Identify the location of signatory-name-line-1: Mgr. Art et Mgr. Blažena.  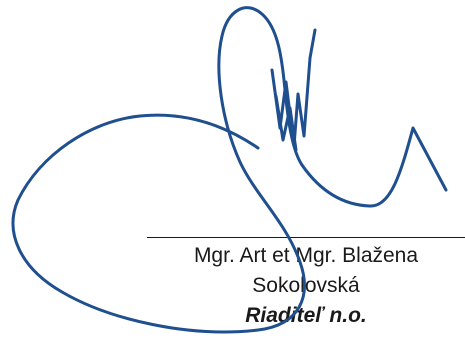
(306, 255).